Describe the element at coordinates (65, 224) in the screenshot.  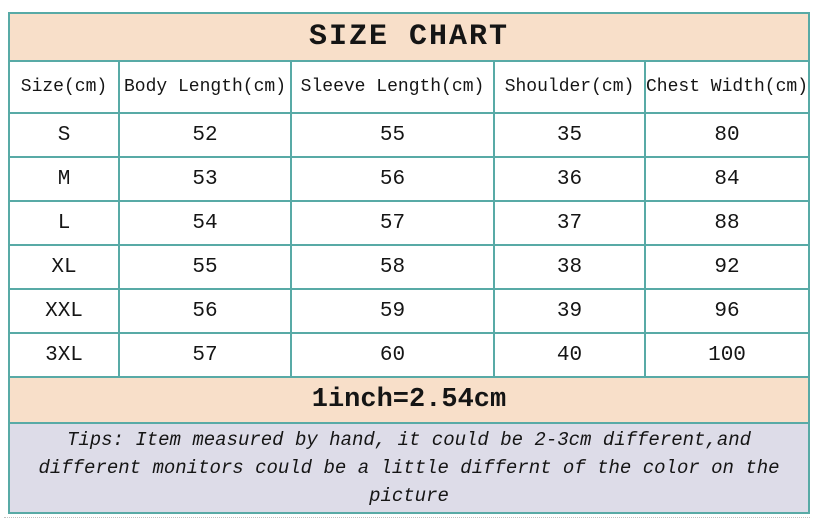
I see `table-cell: L` at that location.